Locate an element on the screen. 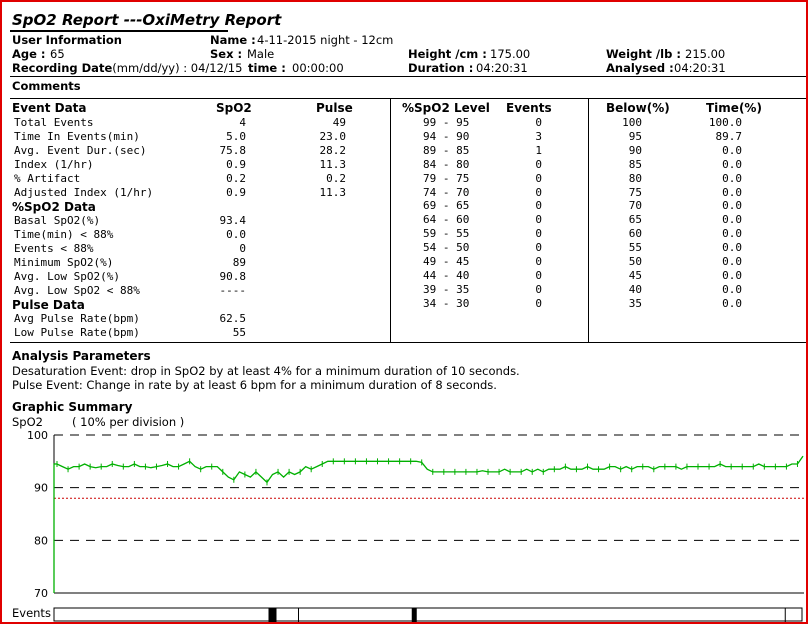 Image resolution: width=808 pixels, height=624 pixels. below-row-percent: 55 is located at coordinates (635, 248).